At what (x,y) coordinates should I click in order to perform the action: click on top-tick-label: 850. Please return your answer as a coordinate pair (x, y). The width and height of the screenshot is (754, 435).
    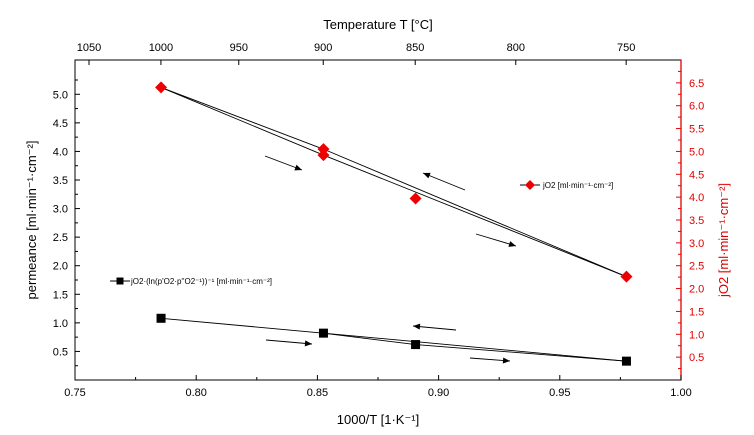
    Looking at the image, I should click on (415, 48).